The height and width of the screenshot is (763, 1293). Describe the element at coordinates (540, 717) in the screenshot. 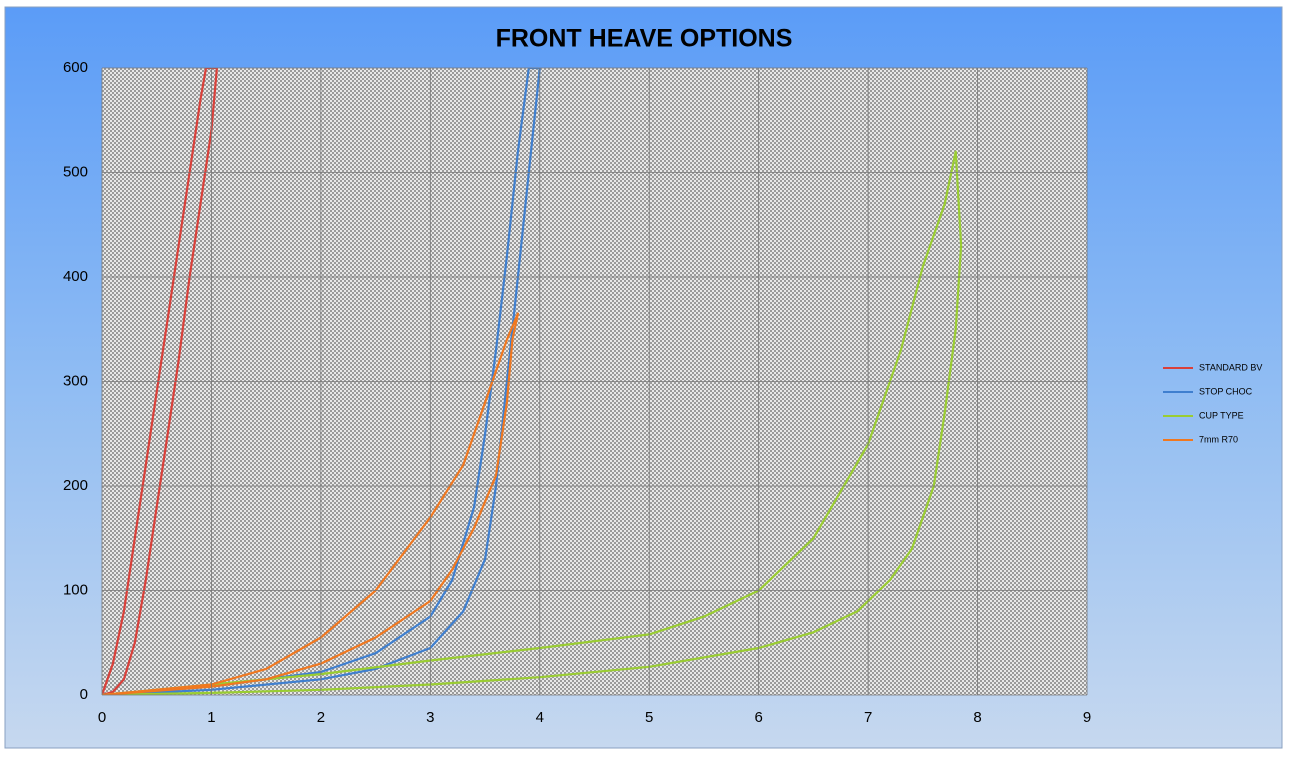

I see `x-tick-label: 4` at that location.